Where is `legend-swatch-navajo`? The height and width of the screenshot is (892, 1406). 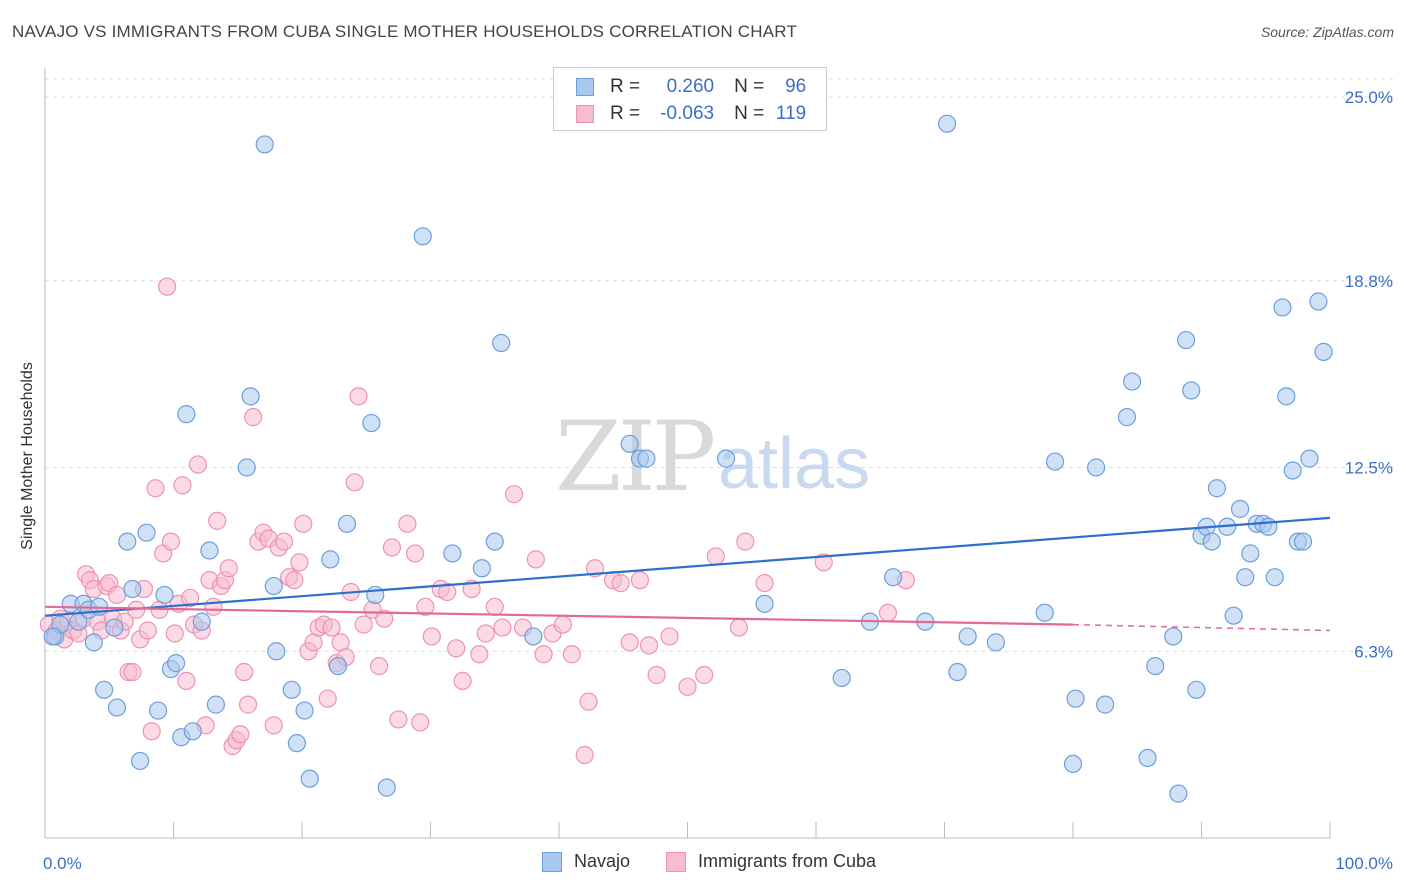 legend-swatch-navajo is located at coordinates (585, 87).